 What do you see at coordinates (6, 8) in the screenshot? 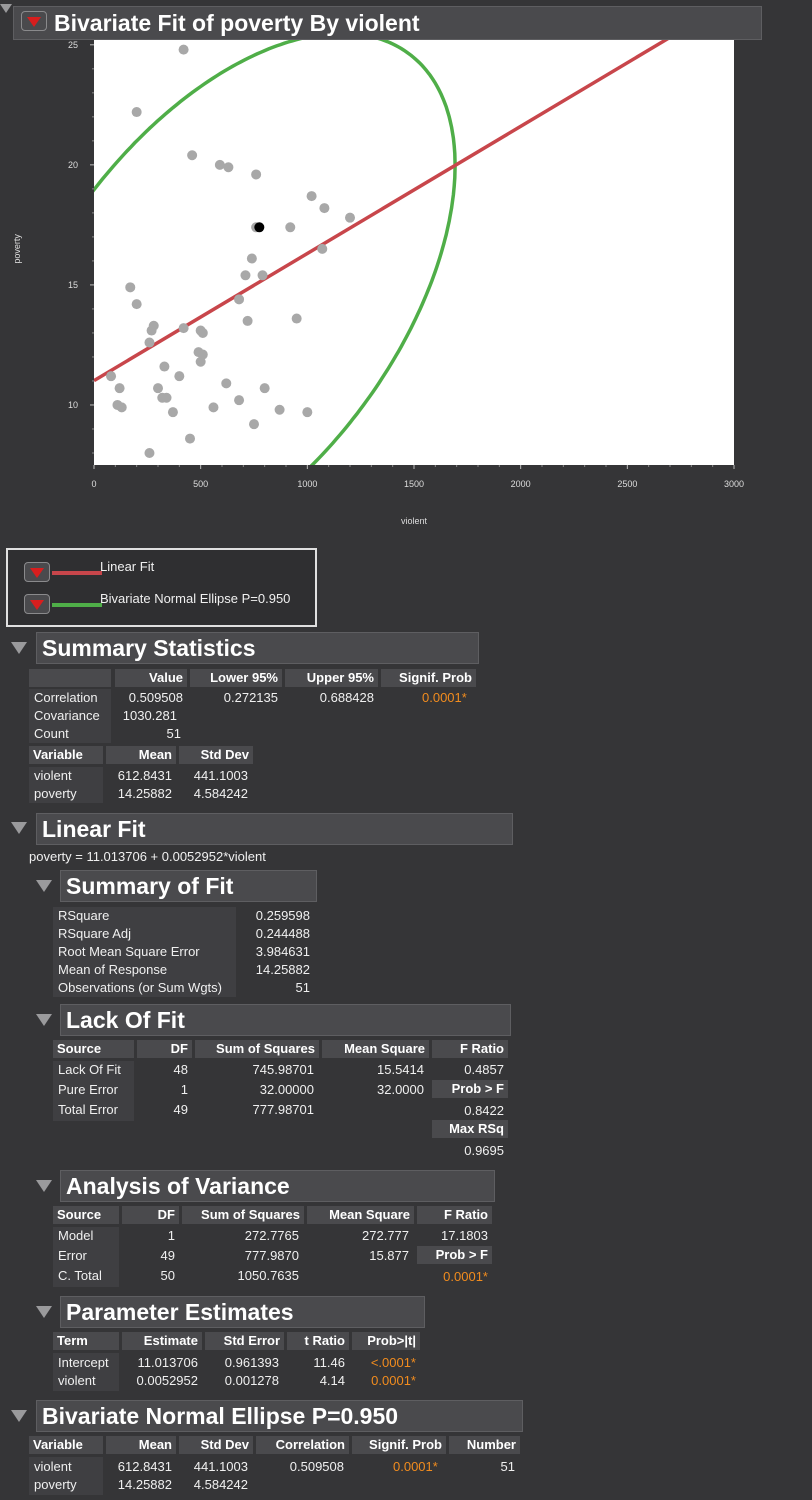
I see `collapse-outline-icon` at bounding box center [6, 8].